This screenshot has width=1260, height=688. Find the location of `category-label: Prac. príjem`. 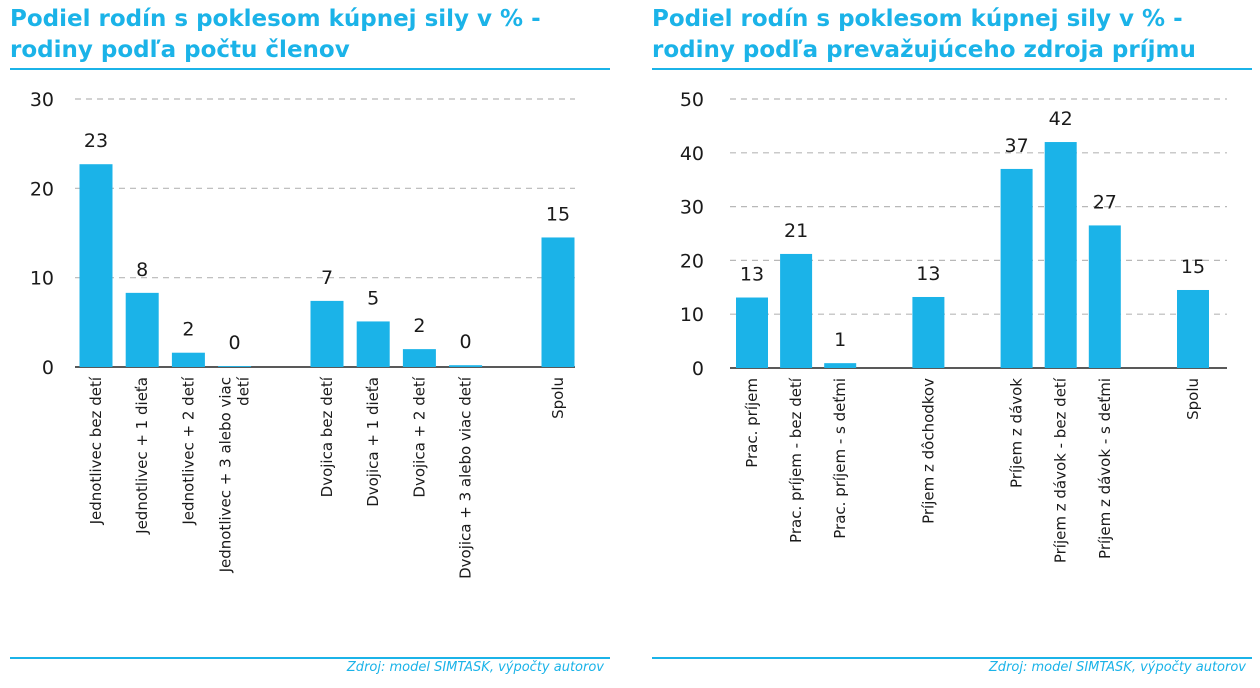

category-label: Prac. príjem is located at coordinates (752, 423).